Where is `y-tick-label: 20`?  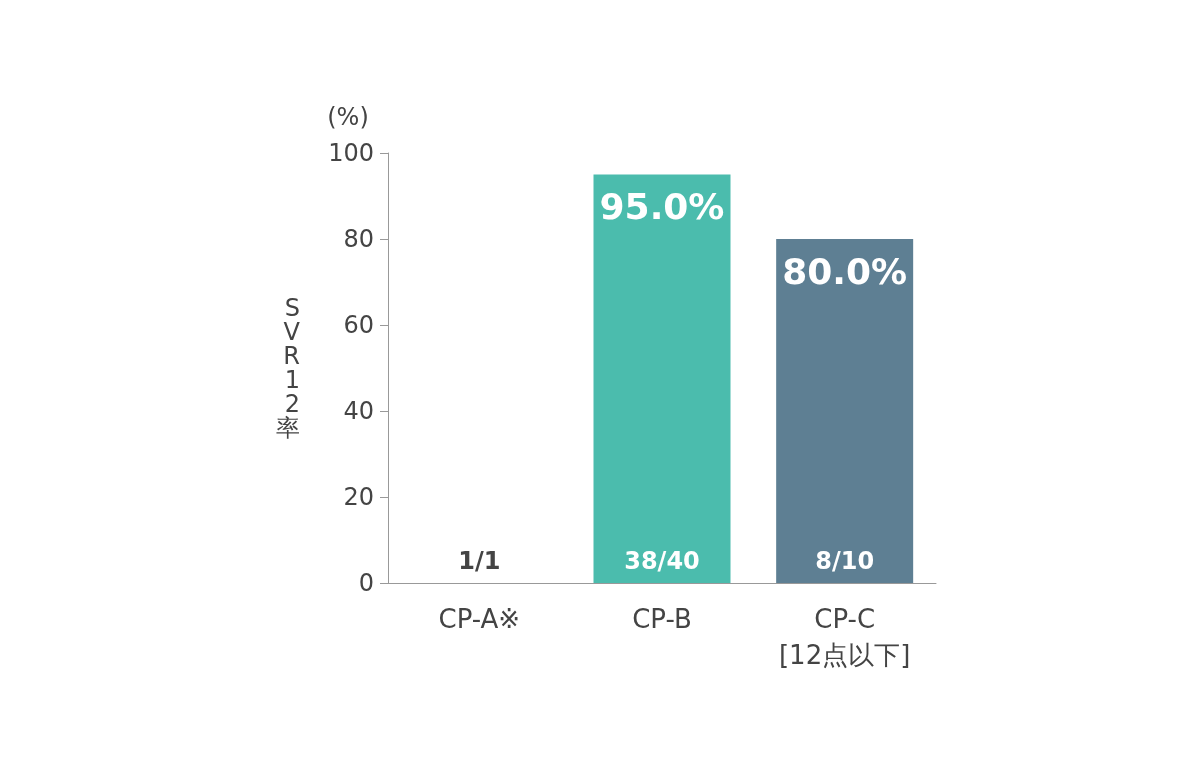
y-tick-label: 20 is located at coordinates (358, 497).